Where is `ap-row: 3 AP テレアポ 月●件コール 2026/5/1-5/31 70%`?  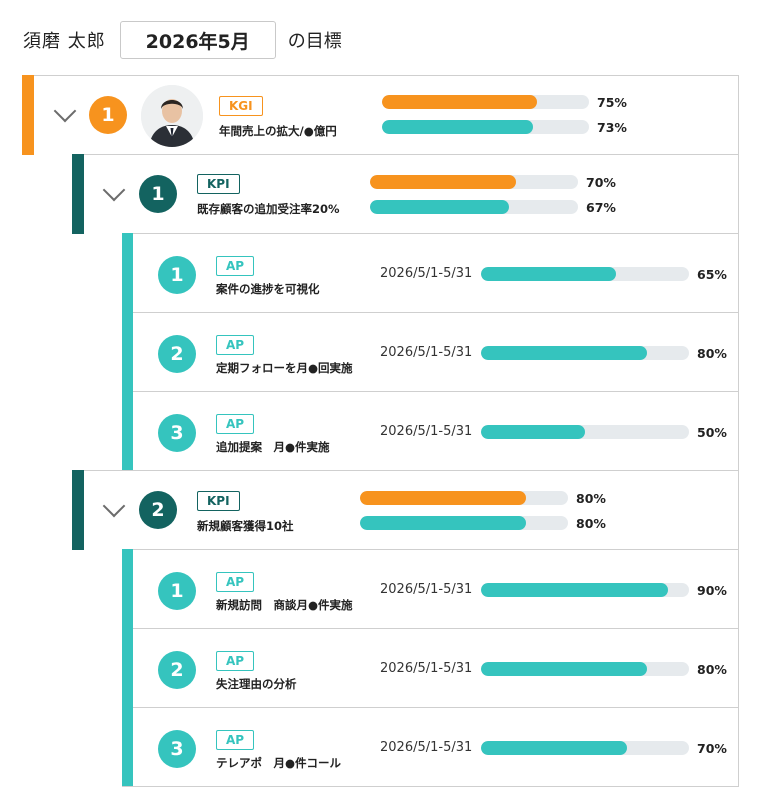
ap-row: 3 AP テレアポ 月●件コール 2026/5/1-5/31 70% is located at coordinates (430, 747).